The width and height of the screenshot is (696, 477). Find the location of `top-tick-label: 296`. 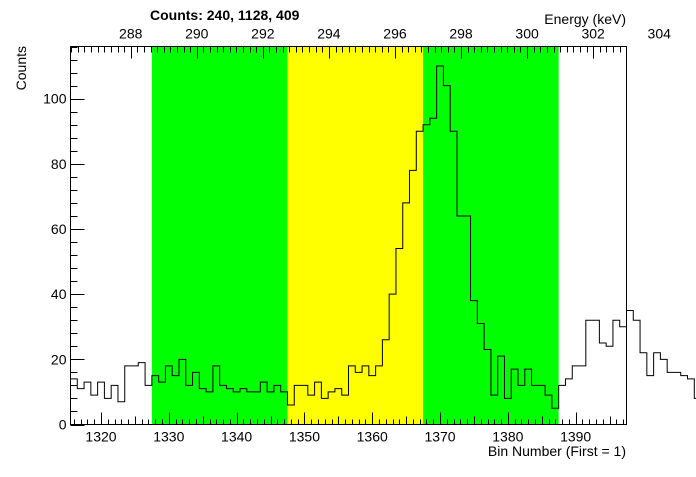

top-tick-label: 296 is located at coordinates (395, 34).